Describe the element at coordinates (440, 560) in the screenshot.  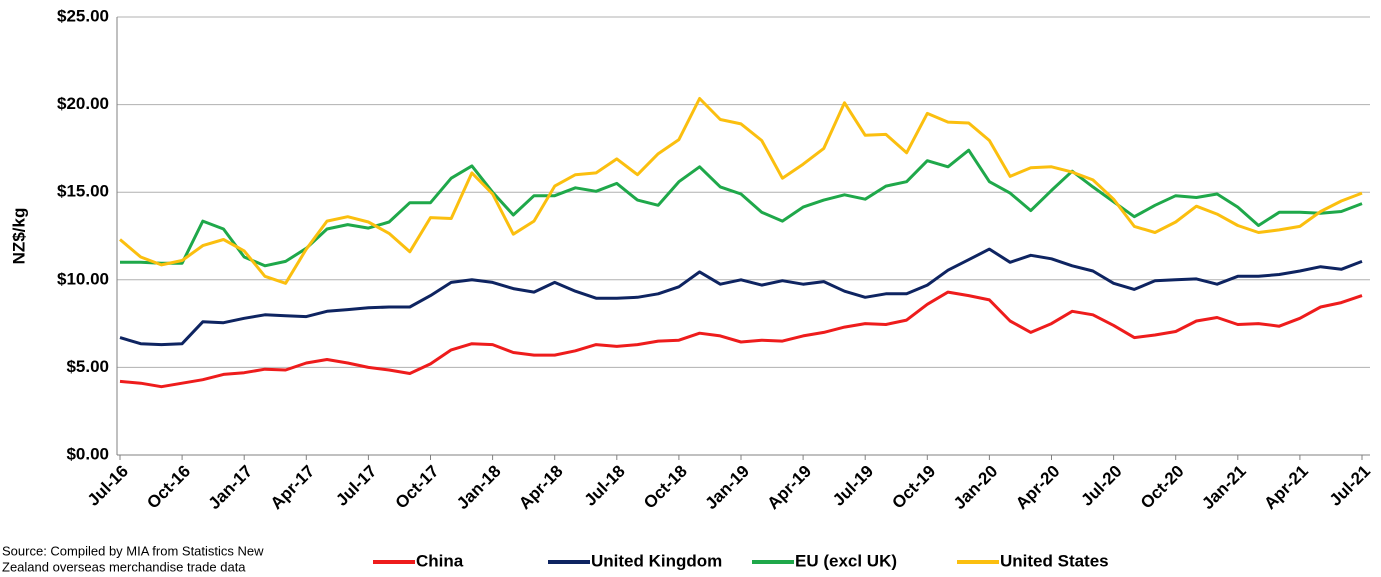
I see `legend-label: China` at that location.